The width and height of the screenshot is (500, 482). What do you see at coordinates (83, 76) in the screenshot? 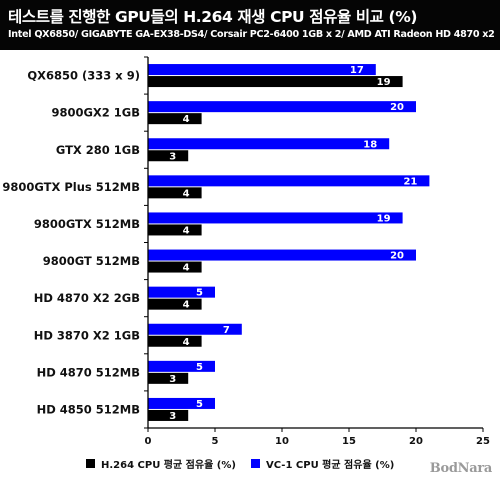
I see `category-label: QX6850 (333 x 9)` at bounding box center [83, 76].